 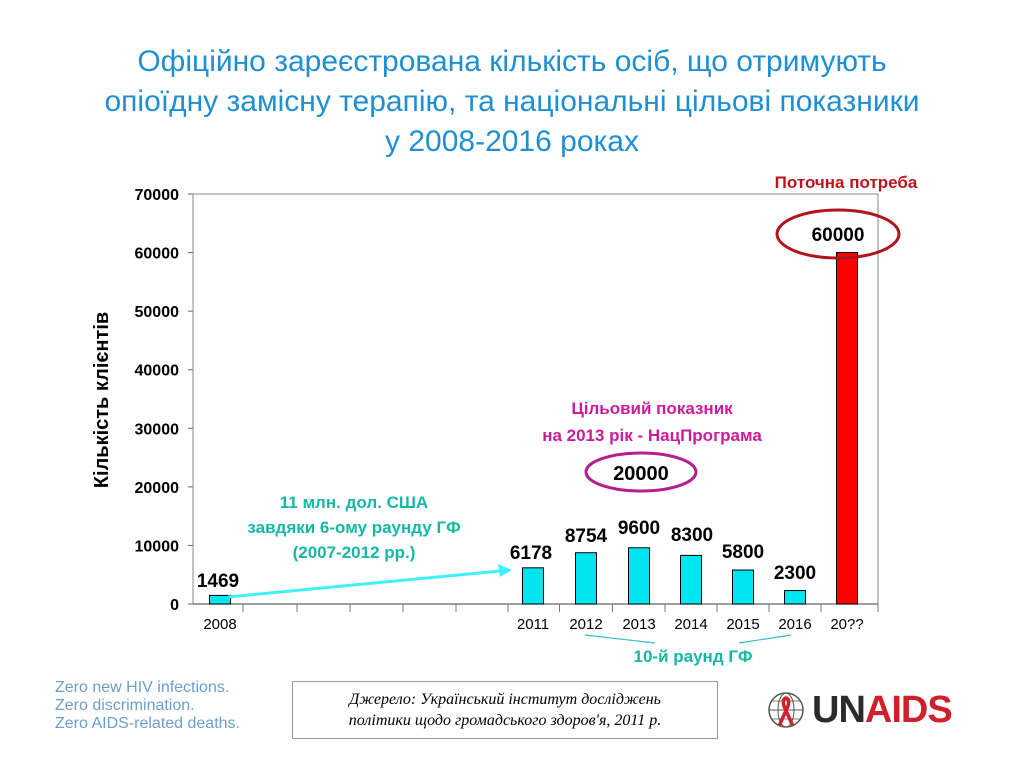 I want to click on x-tick-label: 2015, so click(x=742, y=624).